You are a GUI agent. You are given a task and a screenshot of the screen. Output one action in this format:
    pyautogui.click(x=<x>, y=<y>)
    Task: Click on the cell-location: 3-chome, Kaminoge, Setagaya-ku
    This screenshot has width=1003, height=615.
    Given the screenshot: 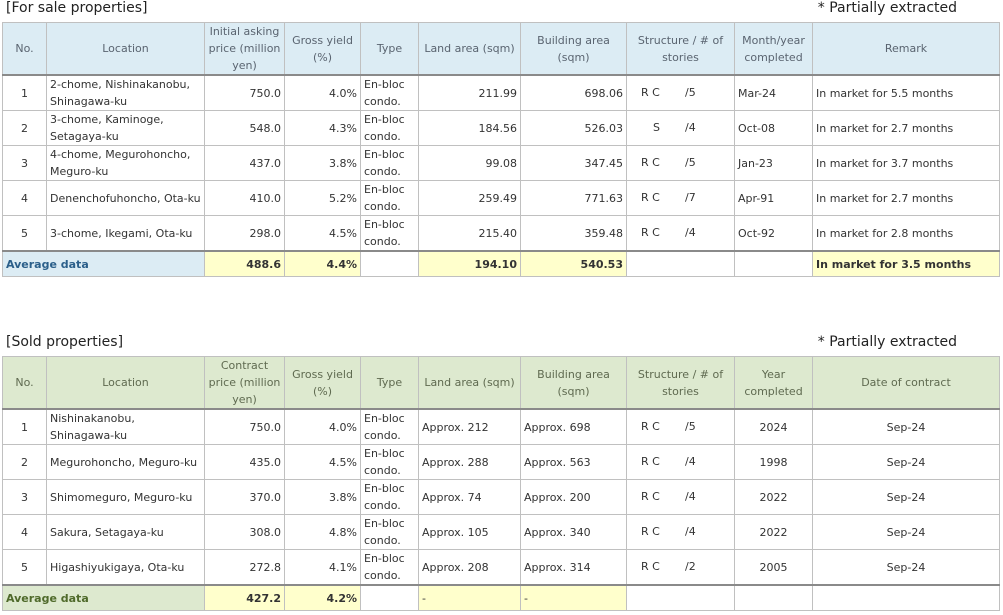 What is the action you would take?
    pyautogui.click(x=125, y=128)
    